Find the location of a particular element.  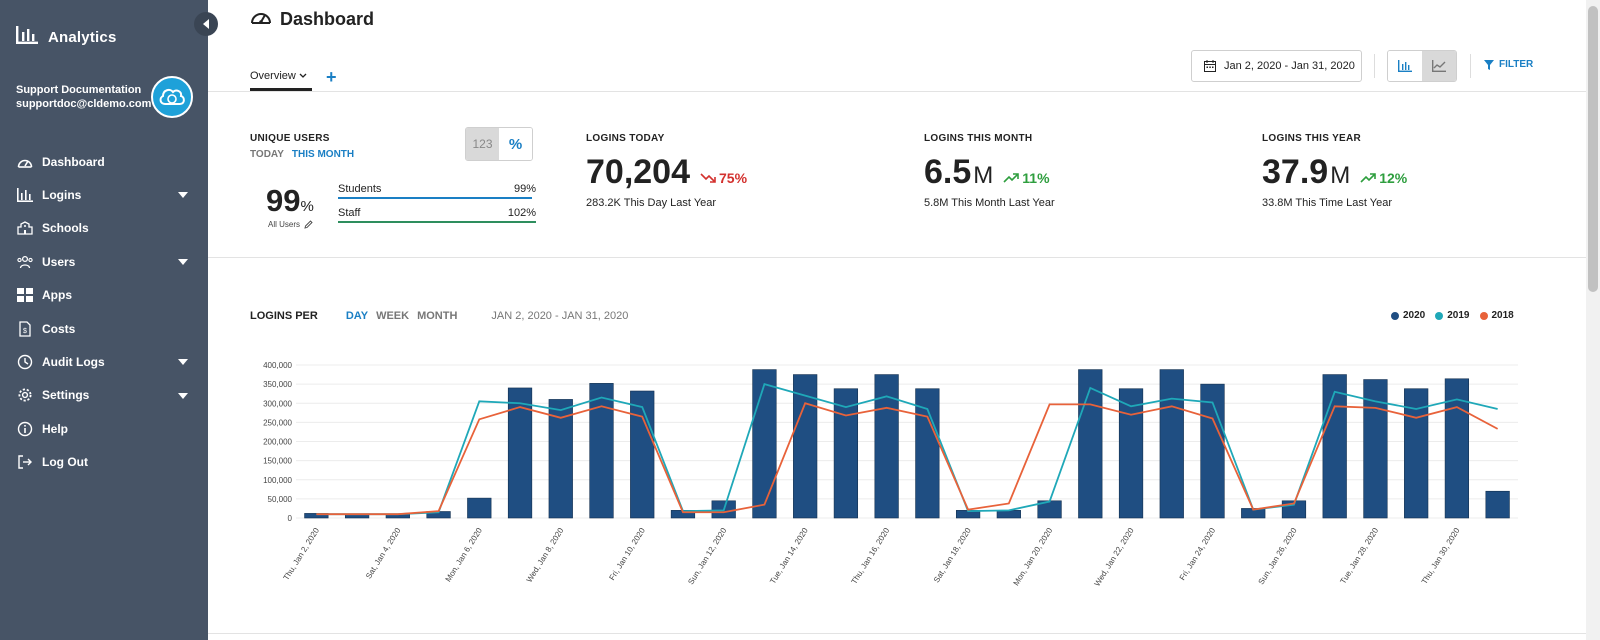

granularity-month: MONTH is located at coordinates (437, 316).